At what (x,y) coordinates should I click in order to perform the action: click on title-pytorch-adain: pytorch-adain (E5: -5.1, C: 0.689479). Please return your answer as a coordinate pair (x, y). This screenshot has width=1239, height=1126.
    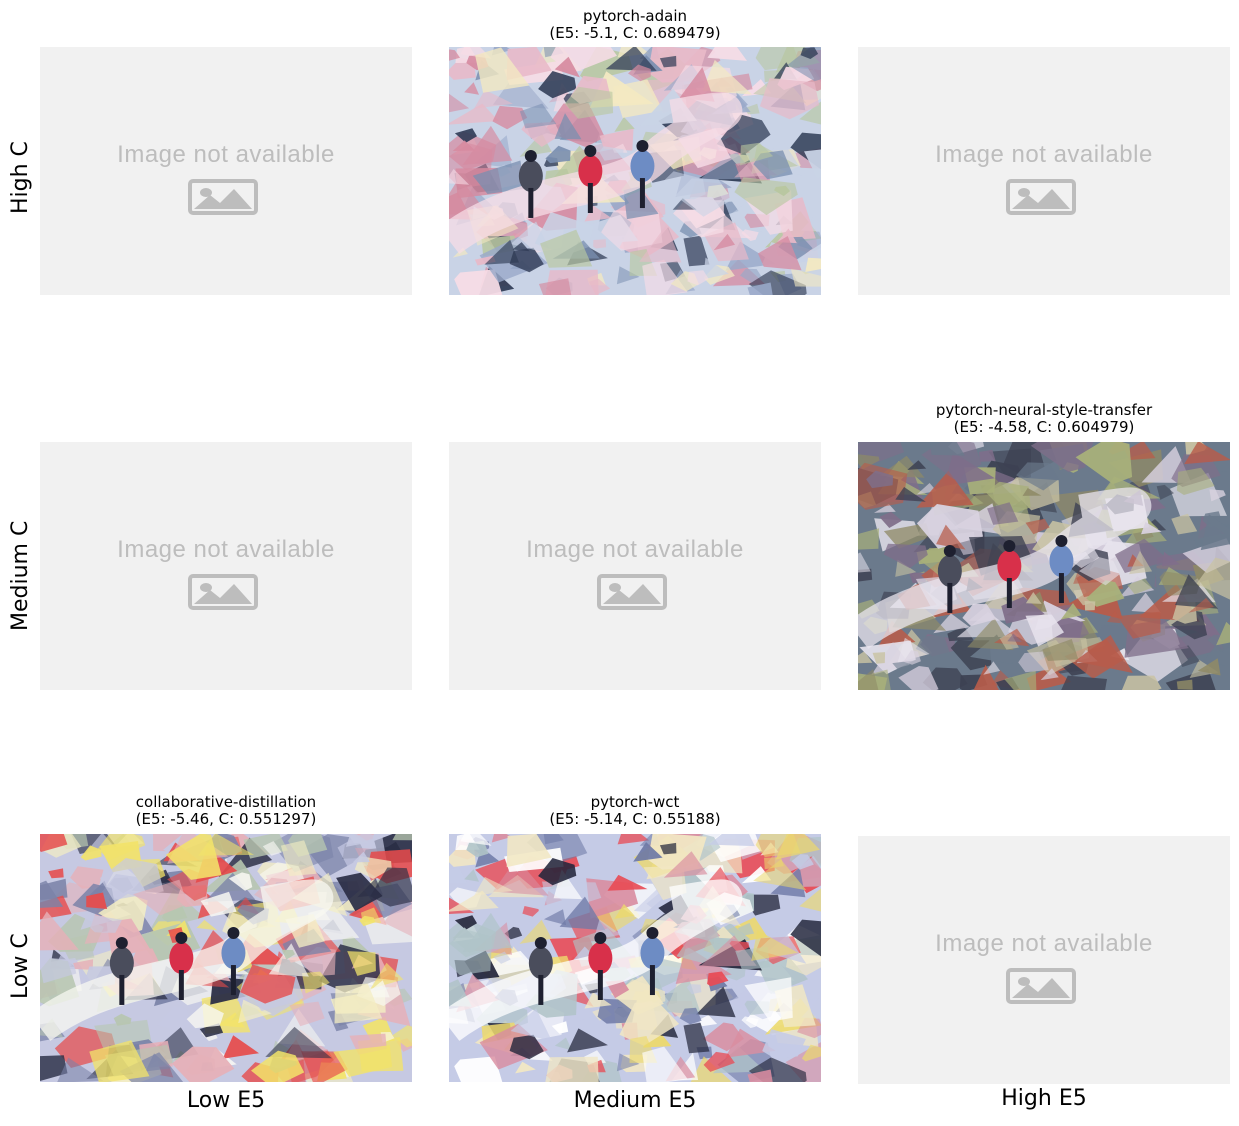
    Looking at the image, I should click on (635, 25).